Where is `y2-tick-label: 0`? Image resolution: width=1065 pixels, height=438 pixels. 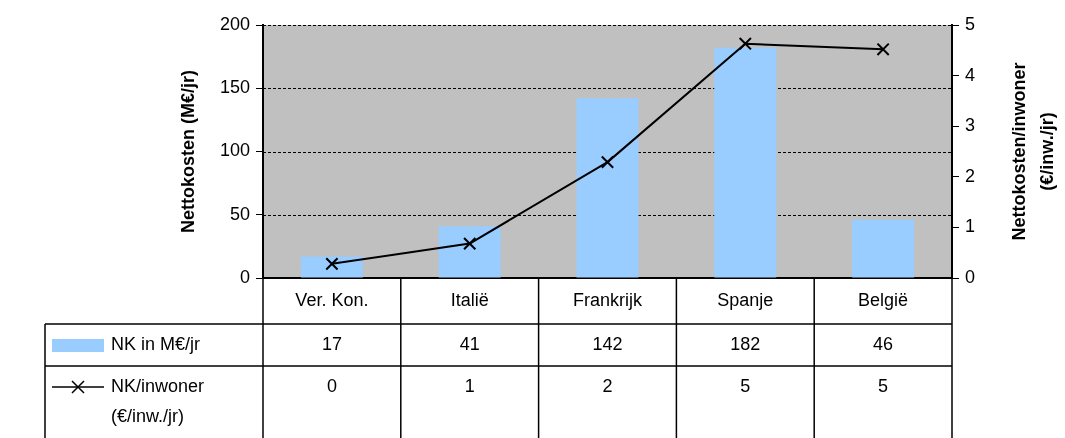
y2-tick-label: 0 is located at coordinates (970, 276).